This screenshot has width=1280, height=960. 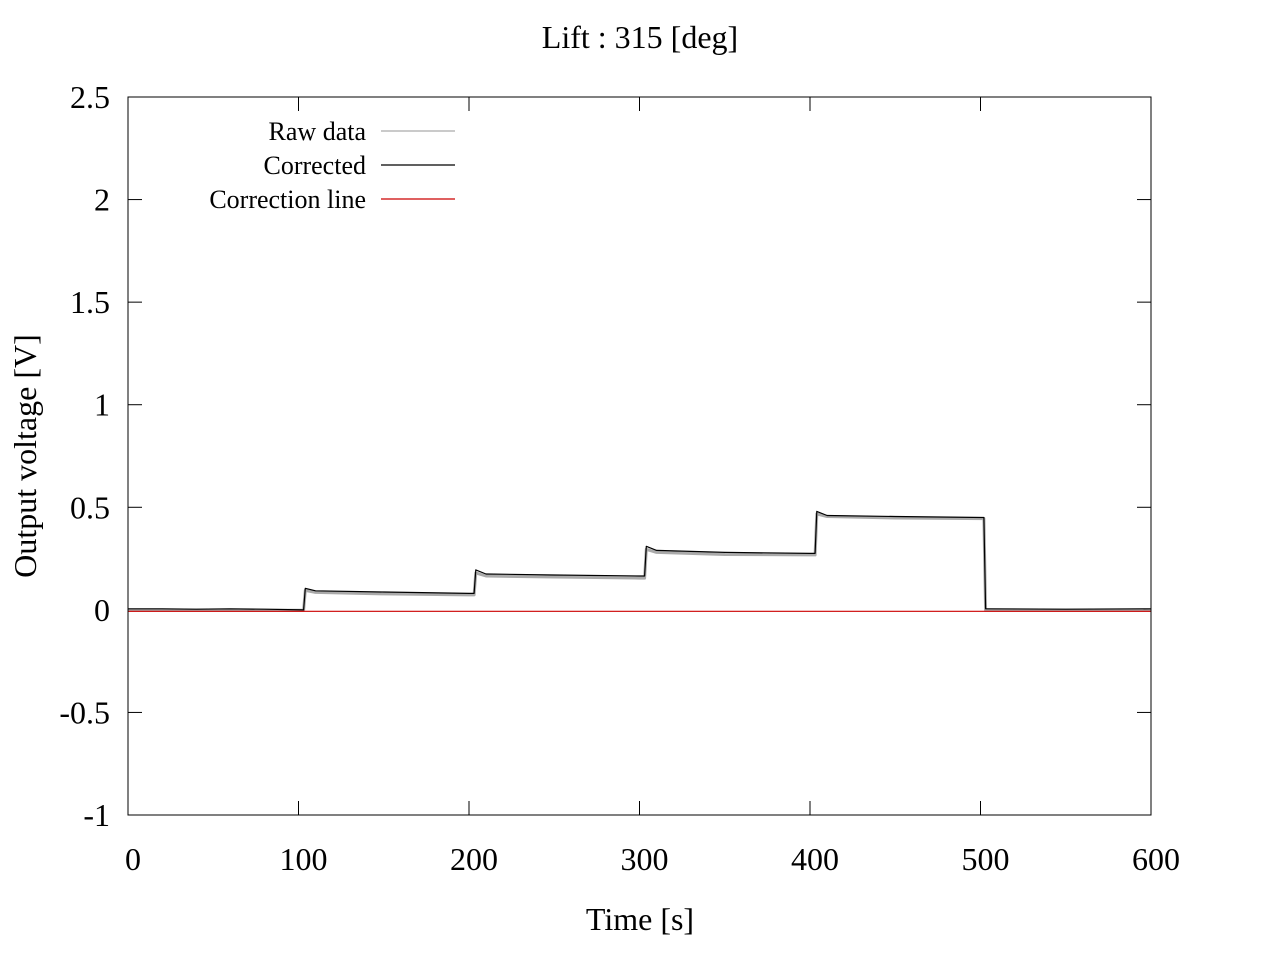 I want to click on x-tick-label: 600, so click(x=1156, y=859).